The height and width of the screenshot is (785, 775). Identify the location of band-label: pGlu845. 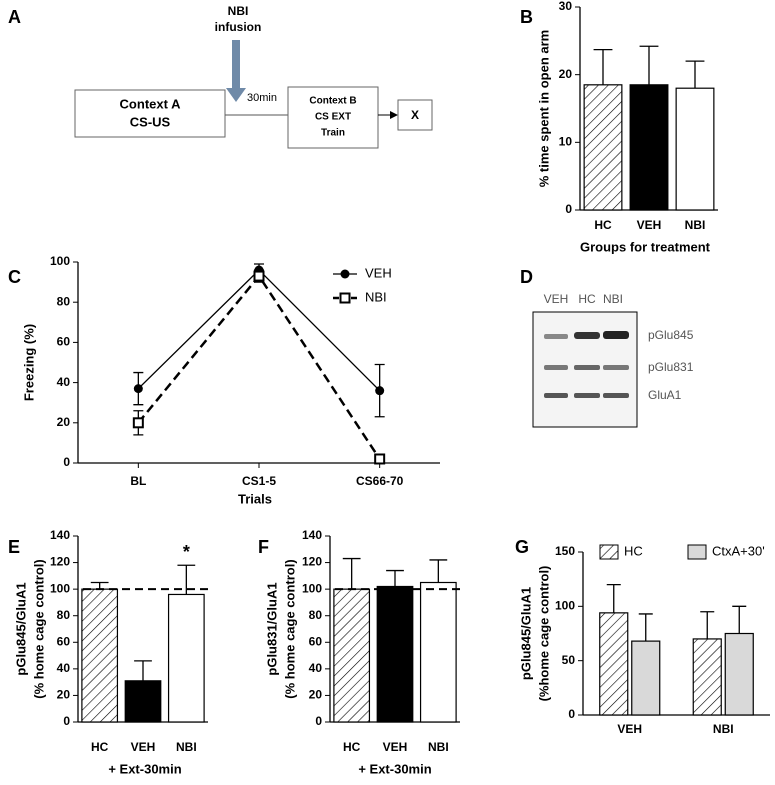
(671, 335).